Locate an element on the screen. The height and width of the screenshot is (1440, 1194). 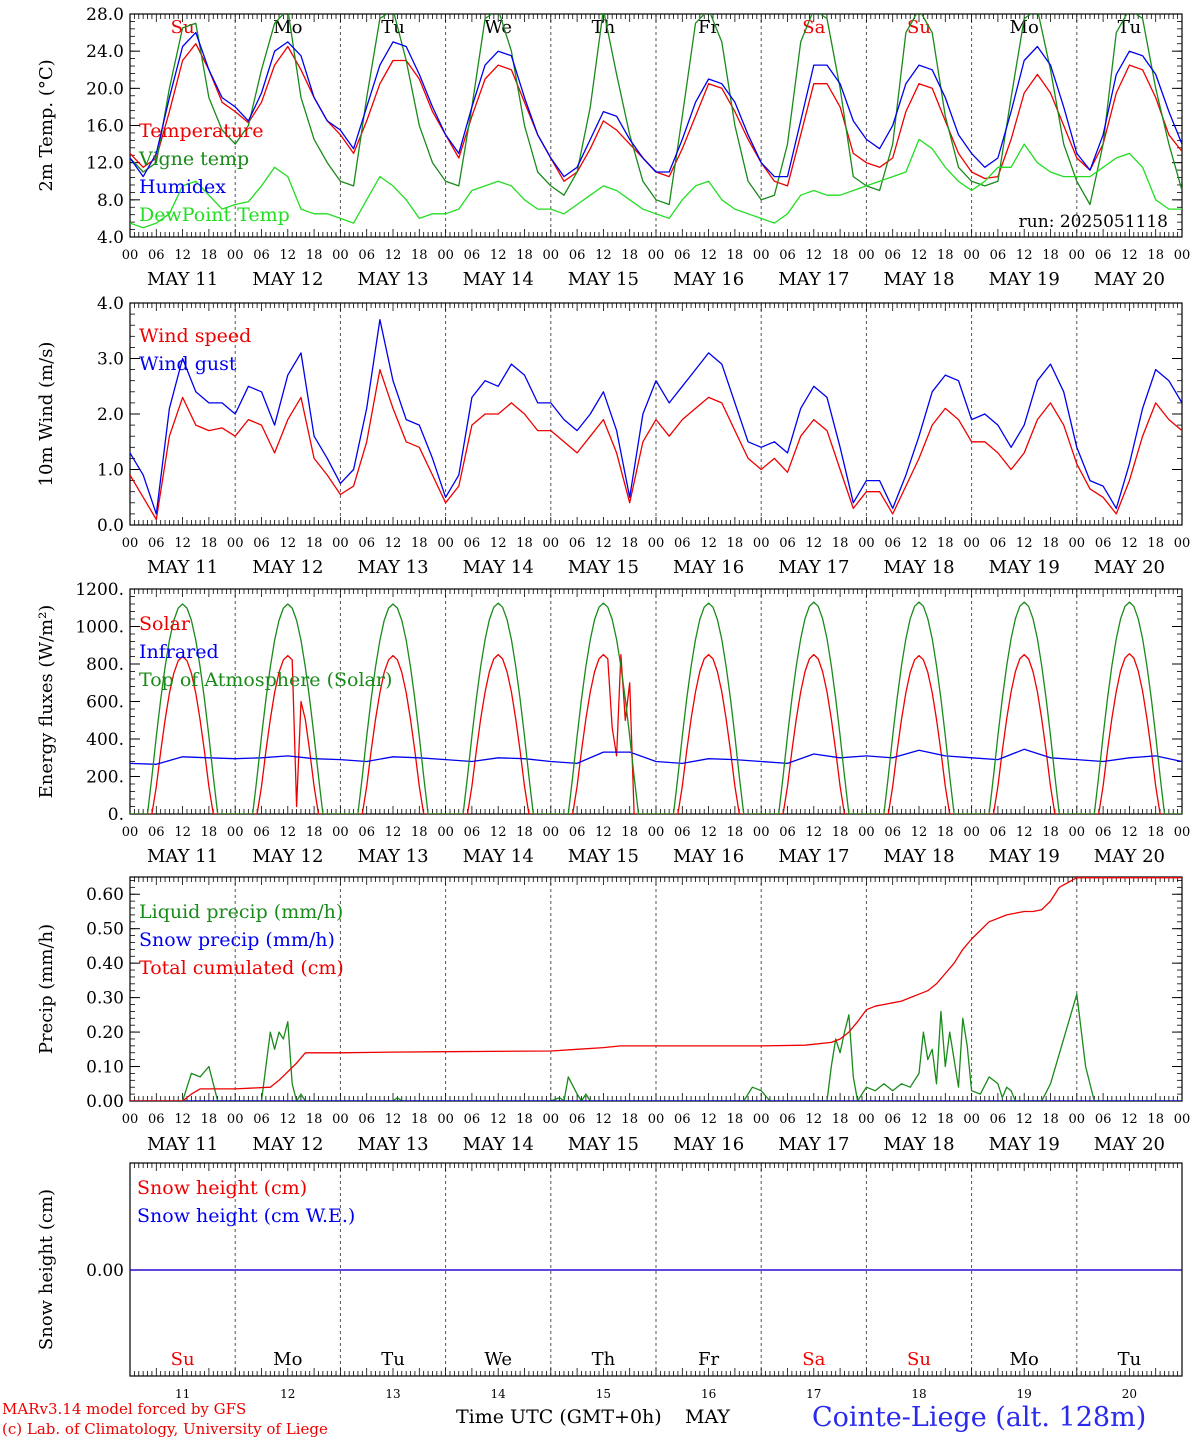
y-axis-label: 10m Wind (m/s) is located at coordinates (46, 414).